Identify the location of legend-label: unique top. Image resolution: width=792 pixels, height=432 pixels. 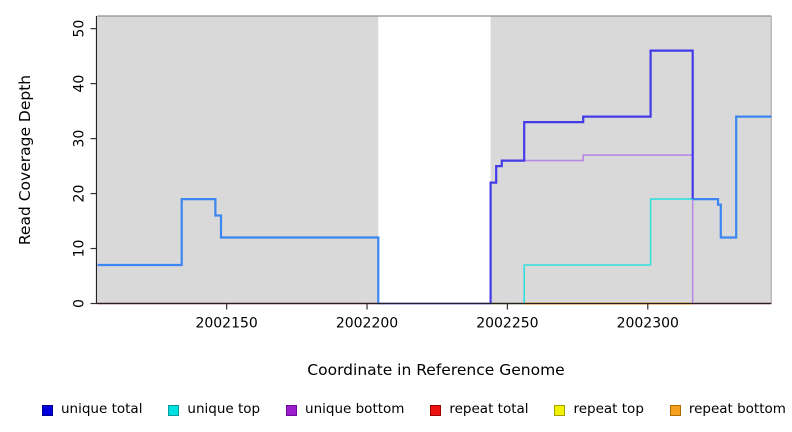
(224, 409).